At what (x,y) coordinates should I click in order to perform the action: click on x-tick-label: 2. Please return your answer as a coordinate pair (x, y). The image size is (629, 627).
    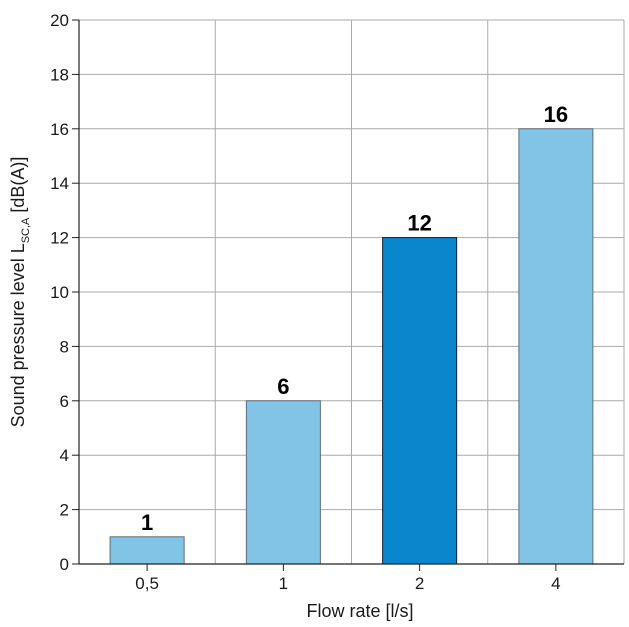
    Looking at the image, I should click on (419, 583).